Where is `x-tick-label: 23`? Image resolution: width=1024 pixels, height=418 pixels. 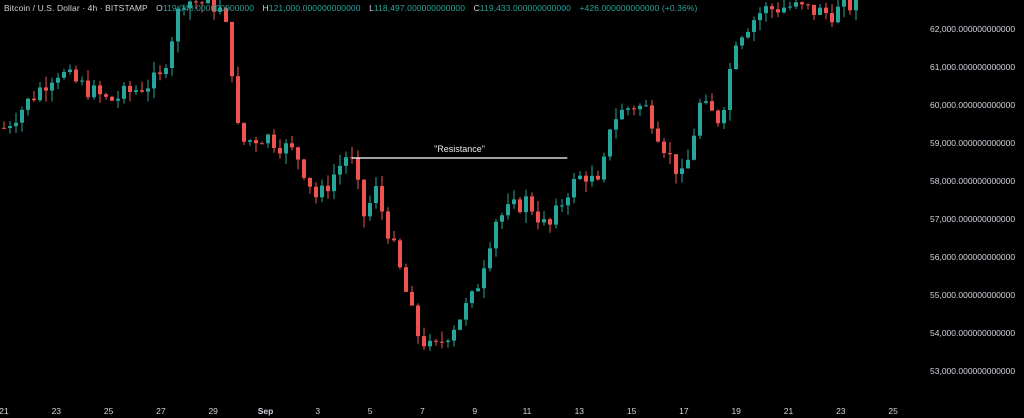 x-tick-label: 23 is located at coordinates (841, 411).